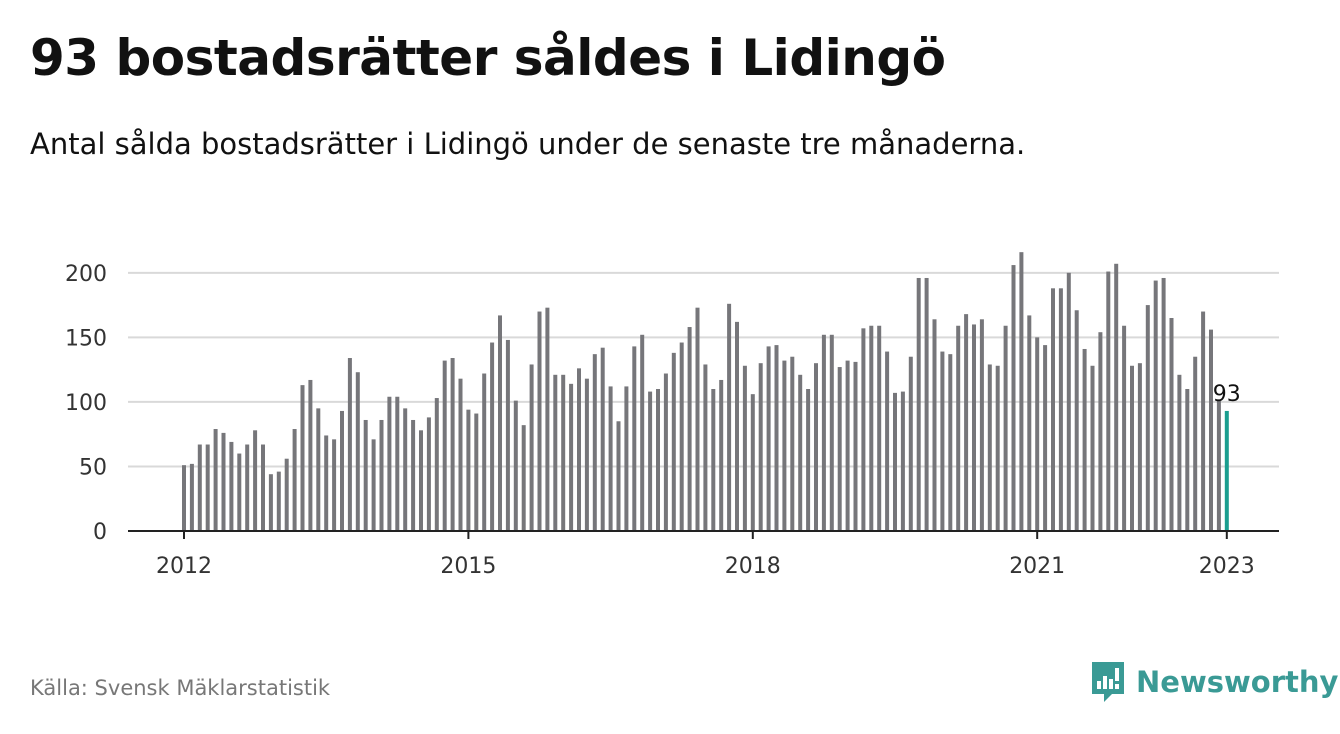  Describe the element at coordinates (753, 566) in the screenshot. I see `x-tick-label: 2018` at that location.